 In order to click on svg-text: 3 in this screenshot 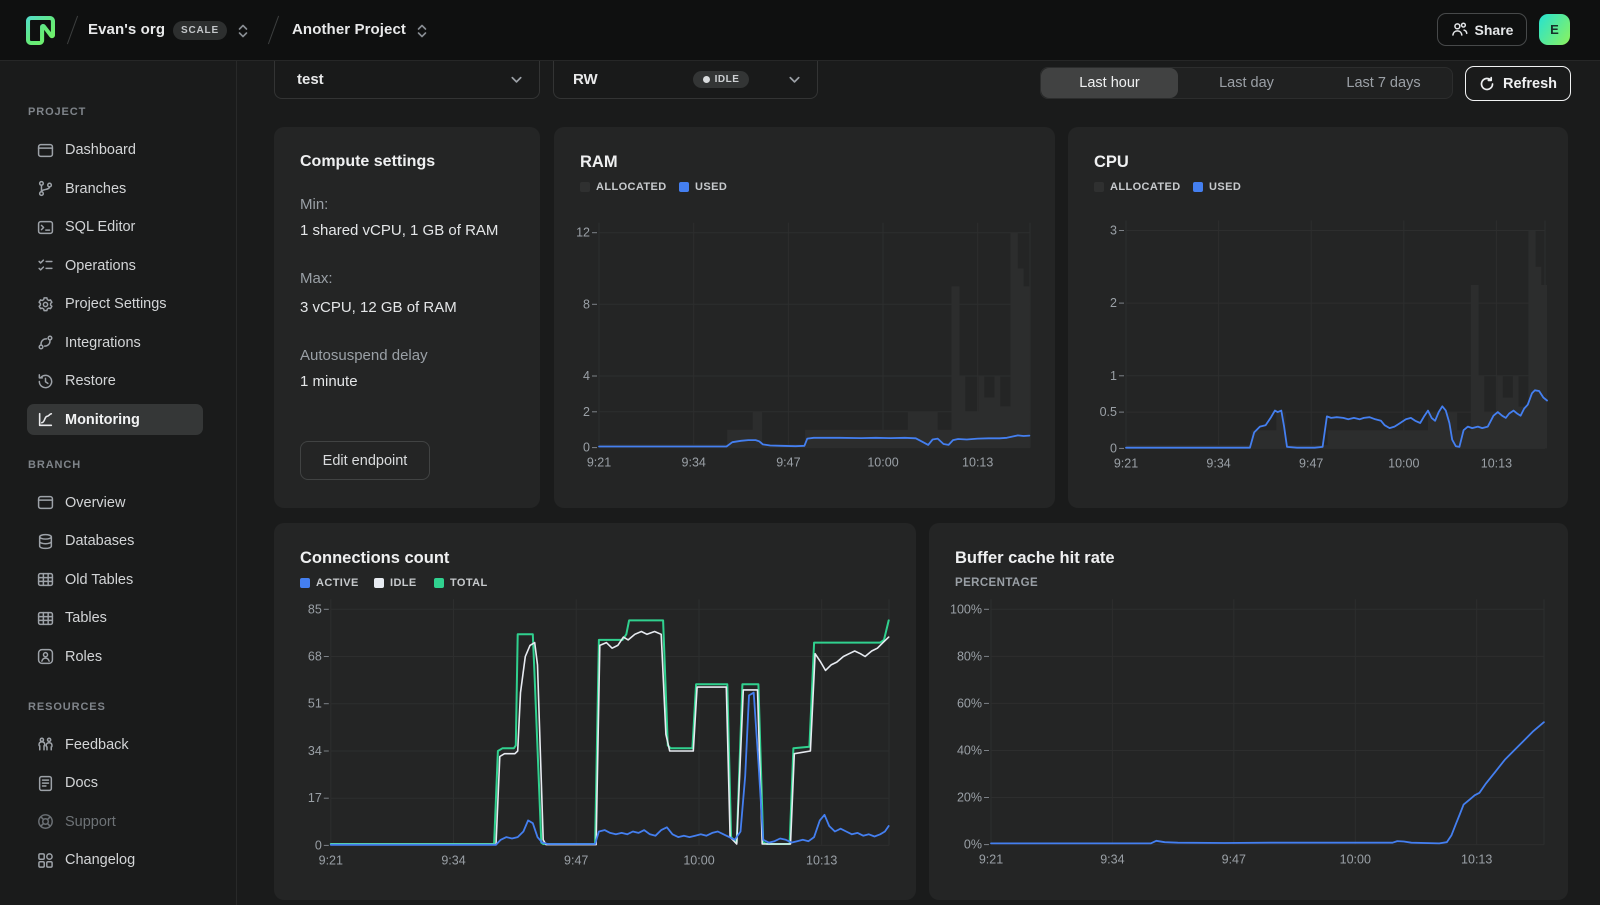, I will do `click(1113, 231)`.